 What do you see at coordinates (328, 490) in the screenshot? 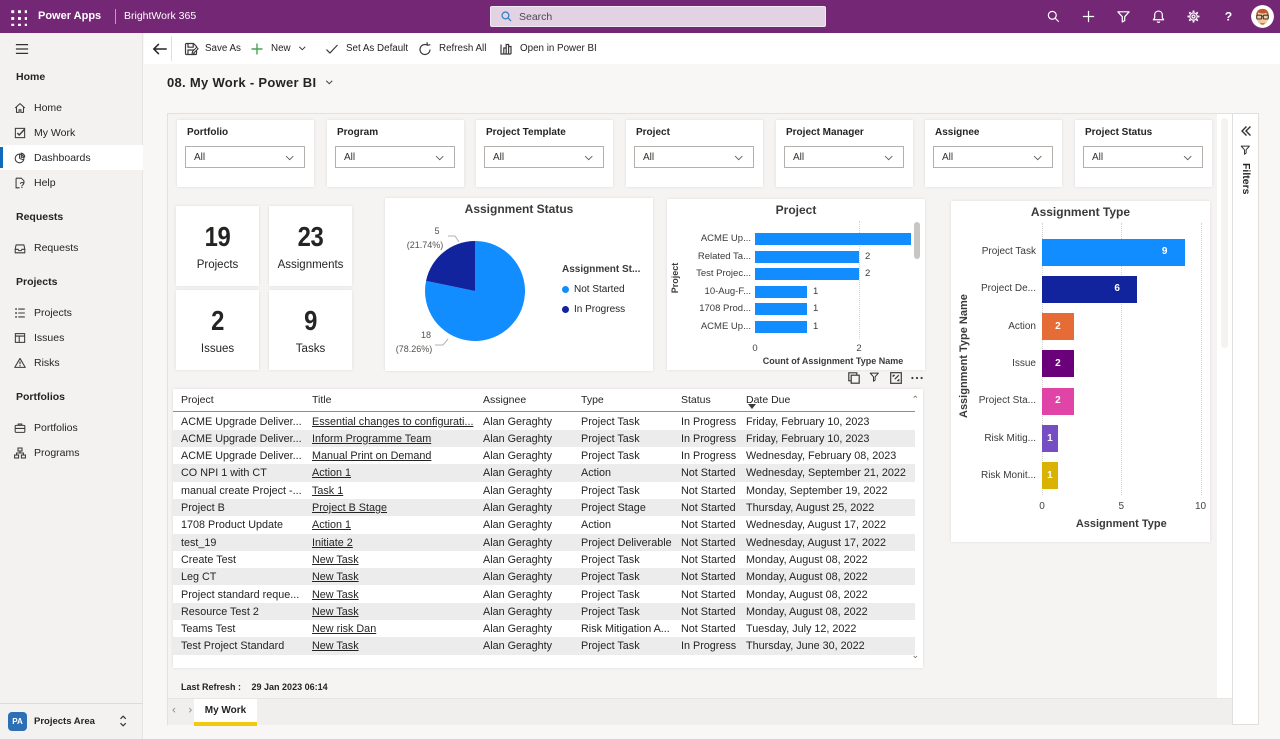
I see `cell-title: Task 1` at bounding box center [328, 490].